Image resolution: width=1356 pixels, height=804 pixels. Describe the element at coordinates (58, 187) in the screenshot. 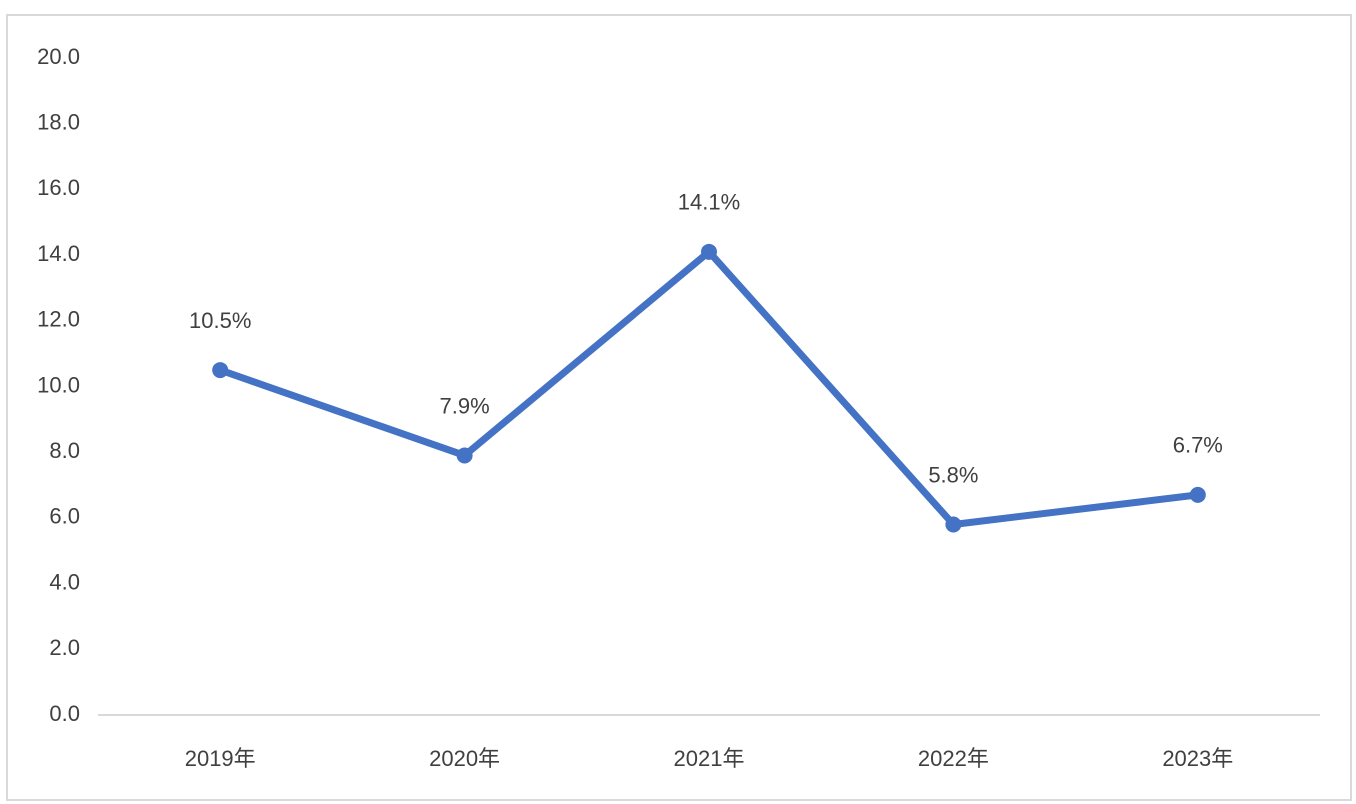

I see `y-tick-label: 16.0` at that location.